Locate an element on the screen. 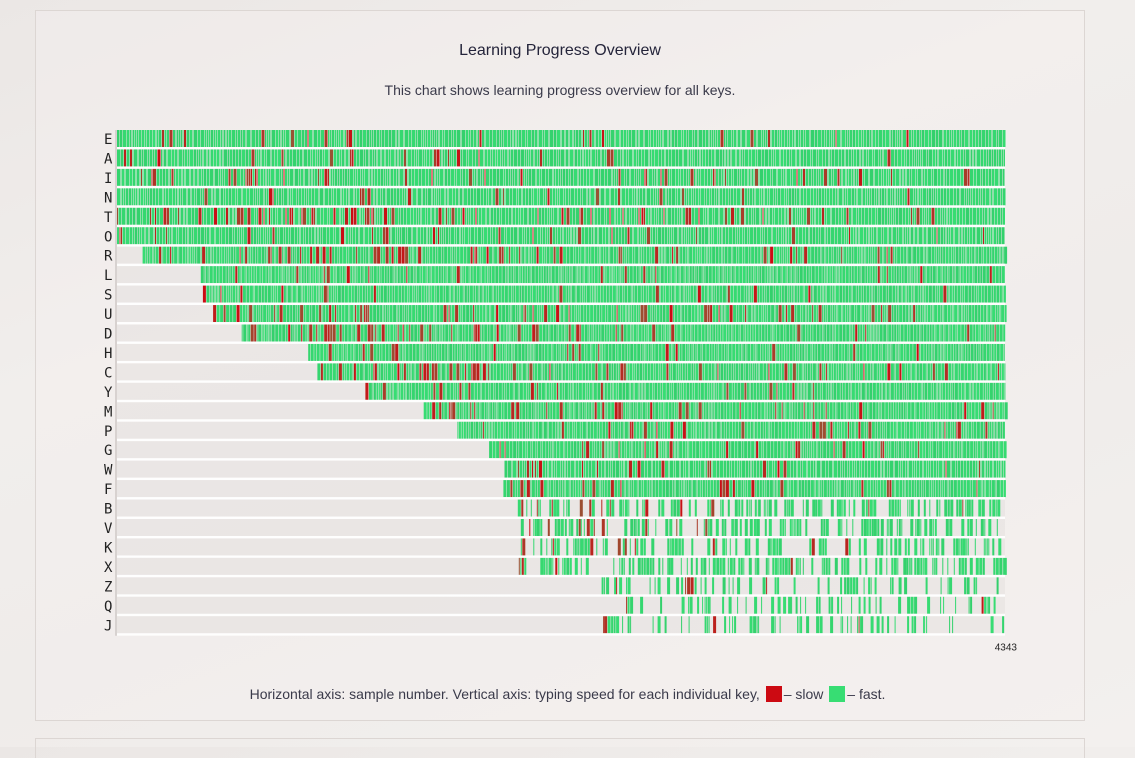  heatmap-row-i: I is located at coordinates (554, 178).